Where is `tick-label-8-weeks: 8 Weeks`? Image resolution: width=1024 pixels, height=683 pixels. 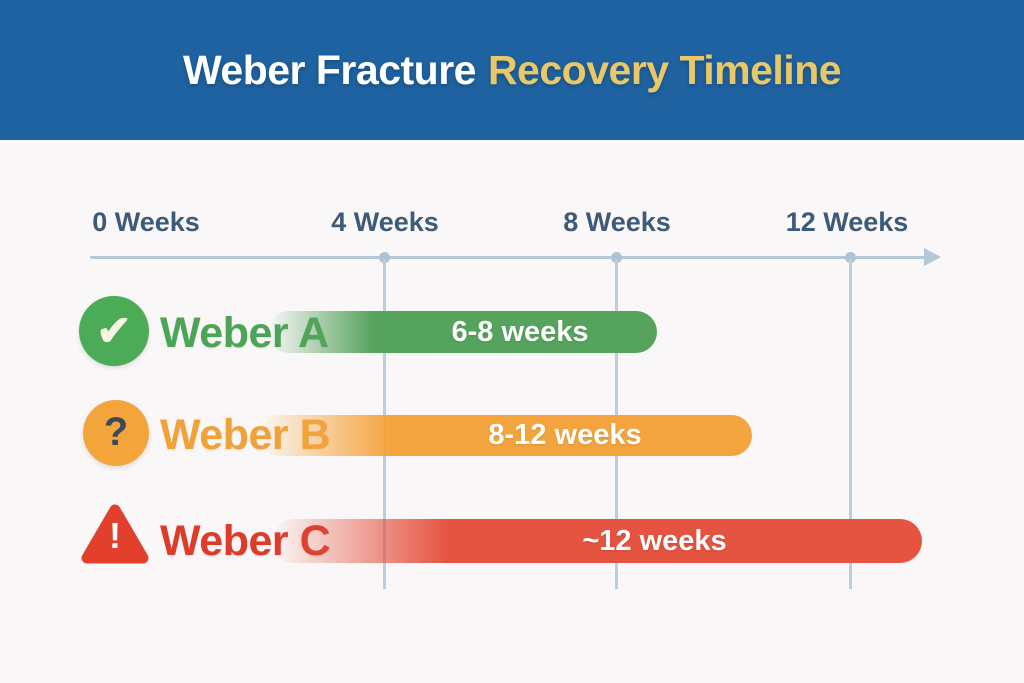 tick-label-8-weeks: 8 Weeks is located at coordinates (617, 222).